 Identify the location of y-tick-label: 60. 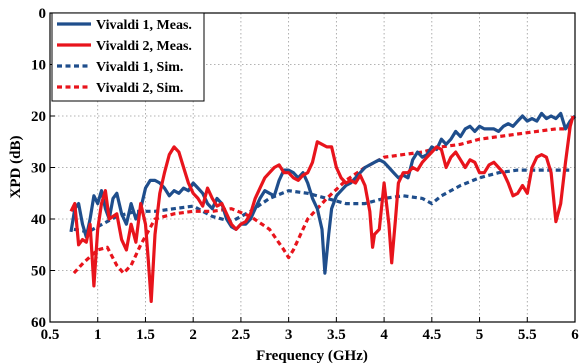
(38, 323).